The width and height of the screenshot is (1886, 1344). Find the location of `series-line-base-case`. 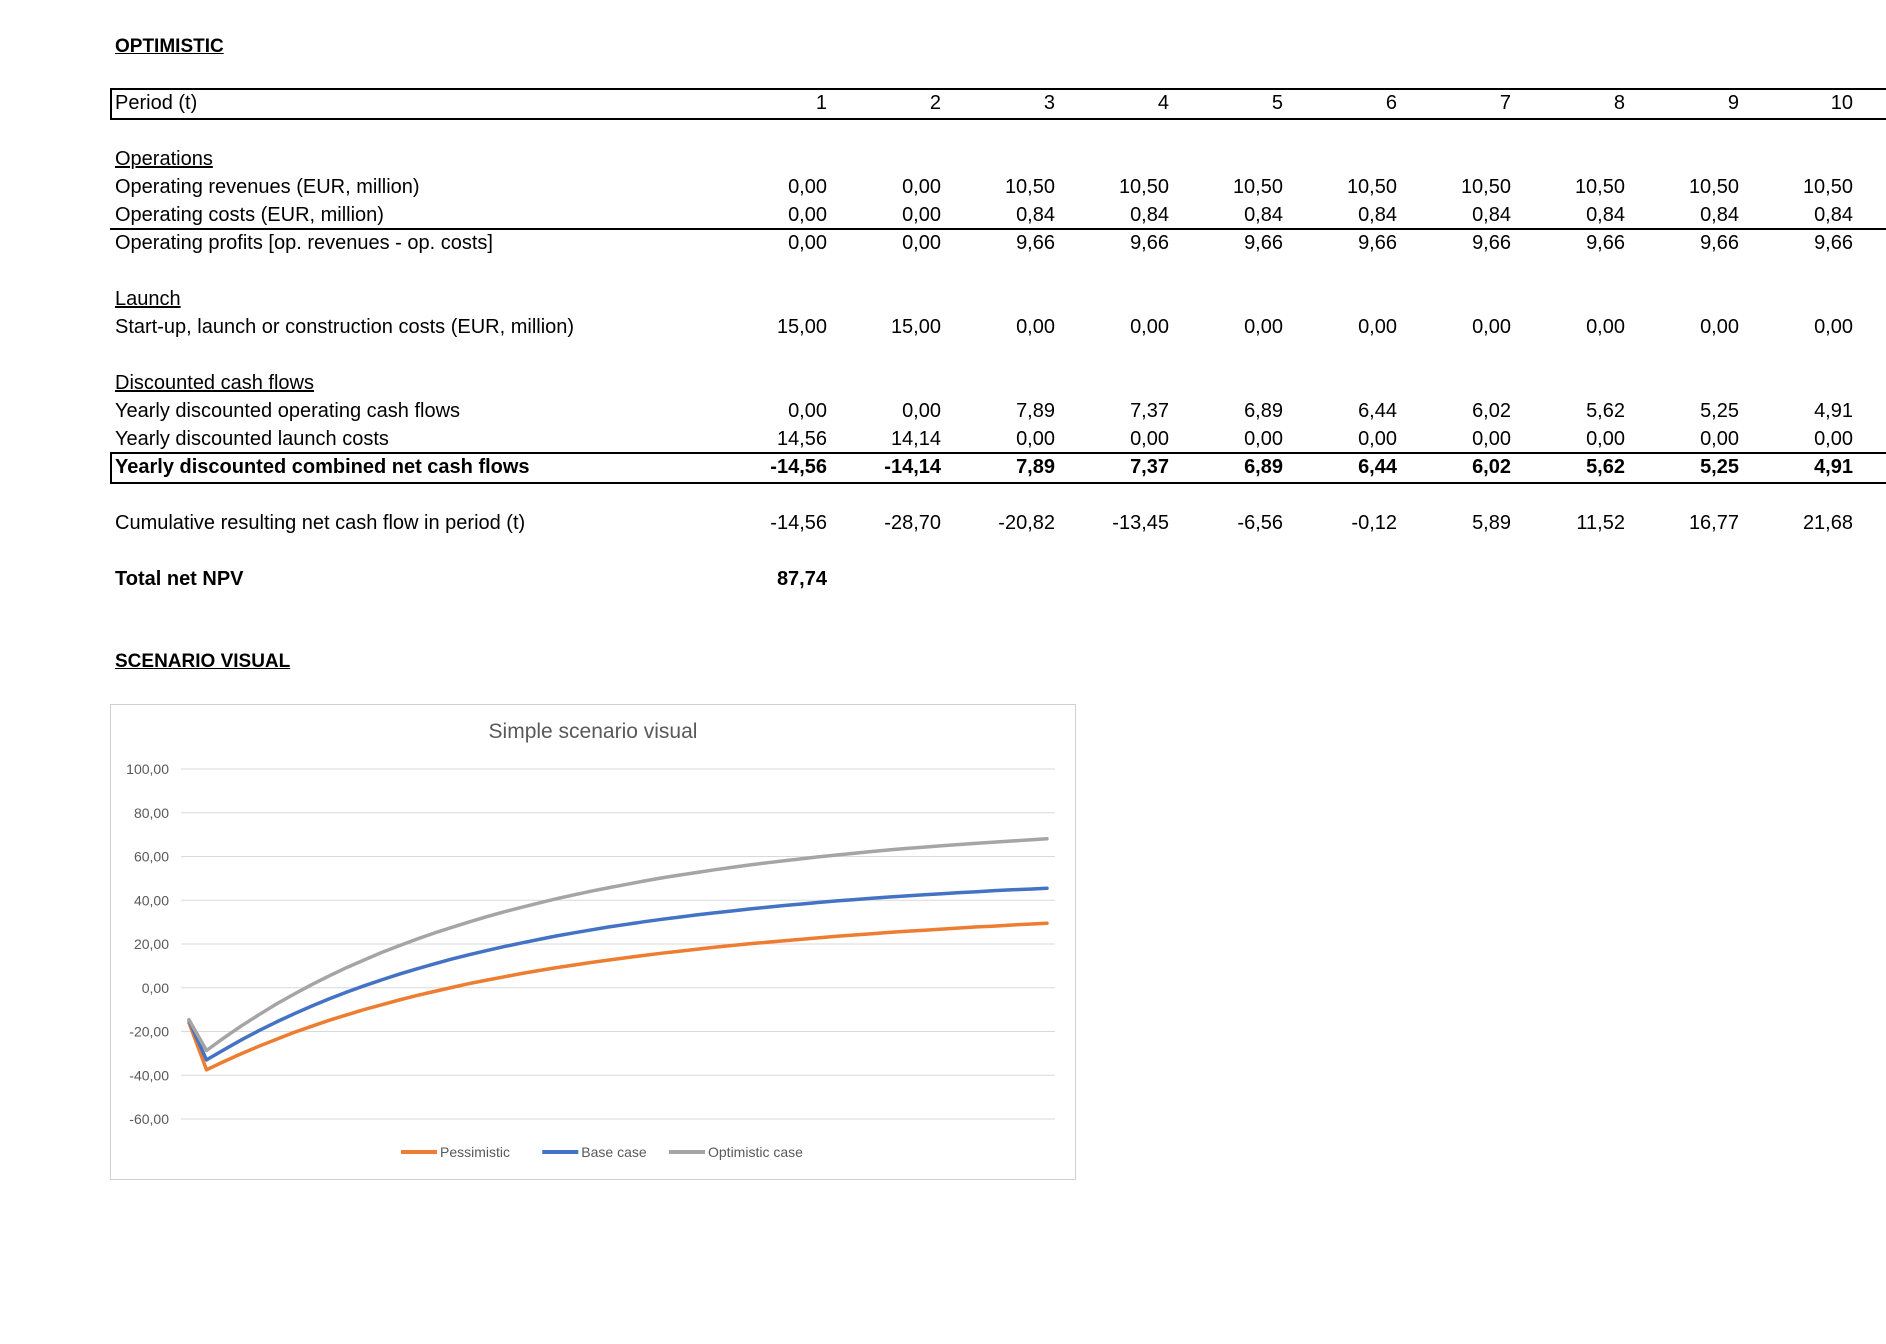

series-line-base-case is located at coordinates (618, 974).